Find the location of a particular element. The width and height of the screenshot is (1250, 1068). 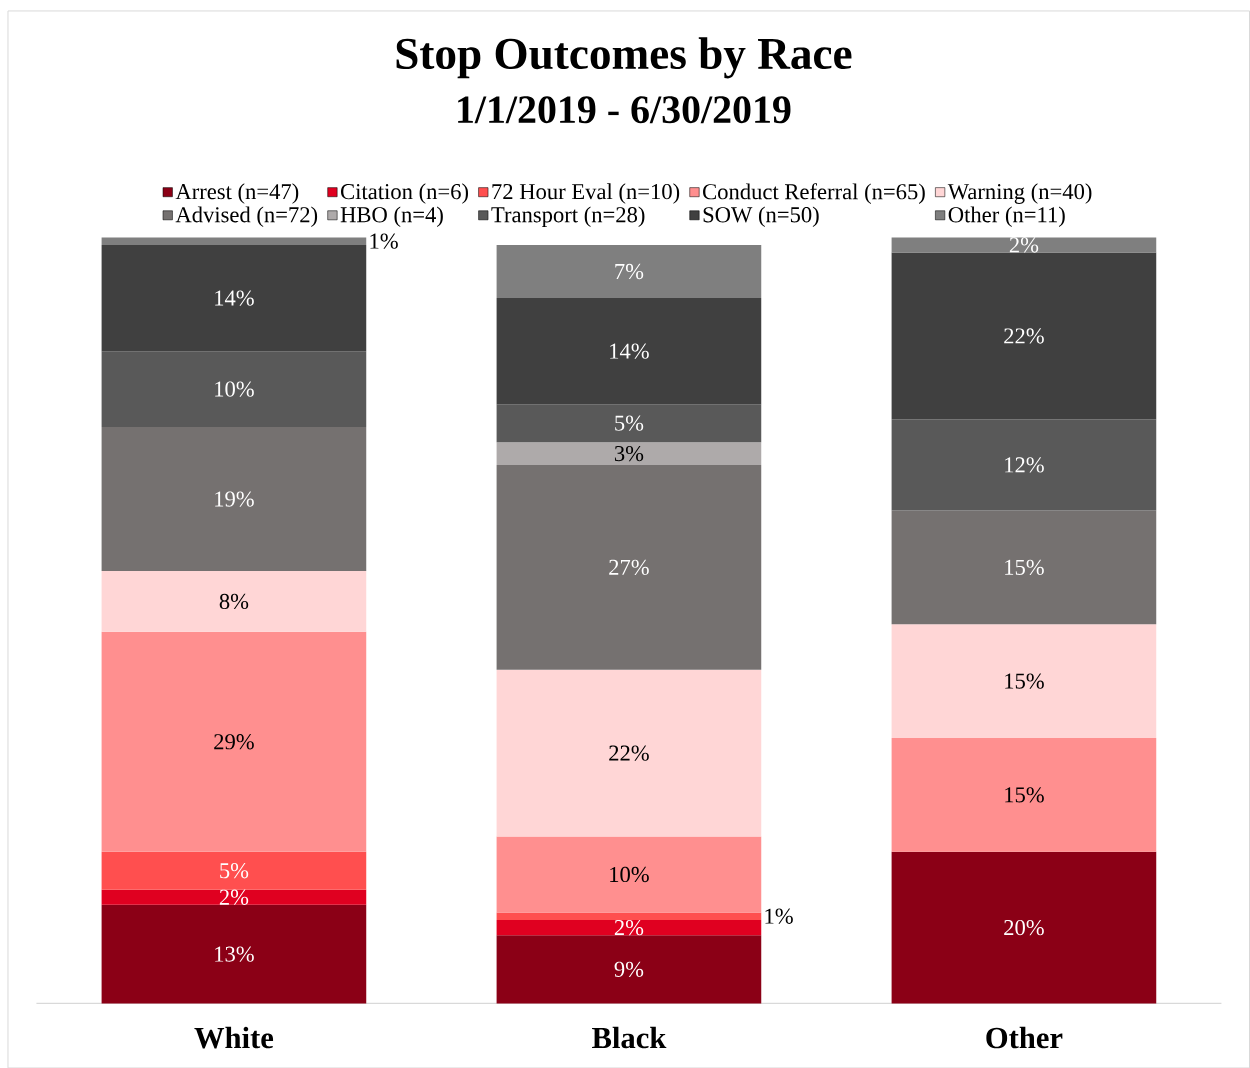

legend-label: Conduct Referral (n=65) is located at coordinates (814, 193).